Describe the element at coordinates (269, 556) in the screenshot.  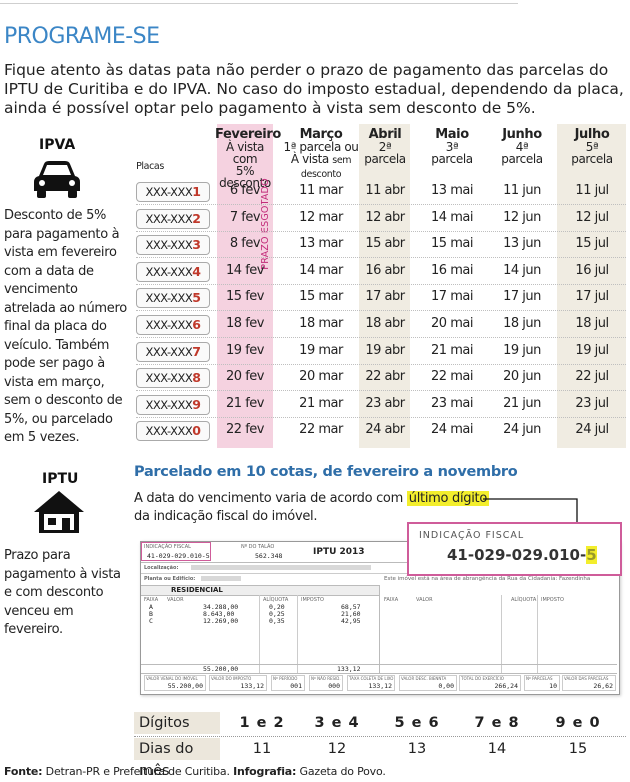
I see `doc-talao-value: 562.348` at that location.